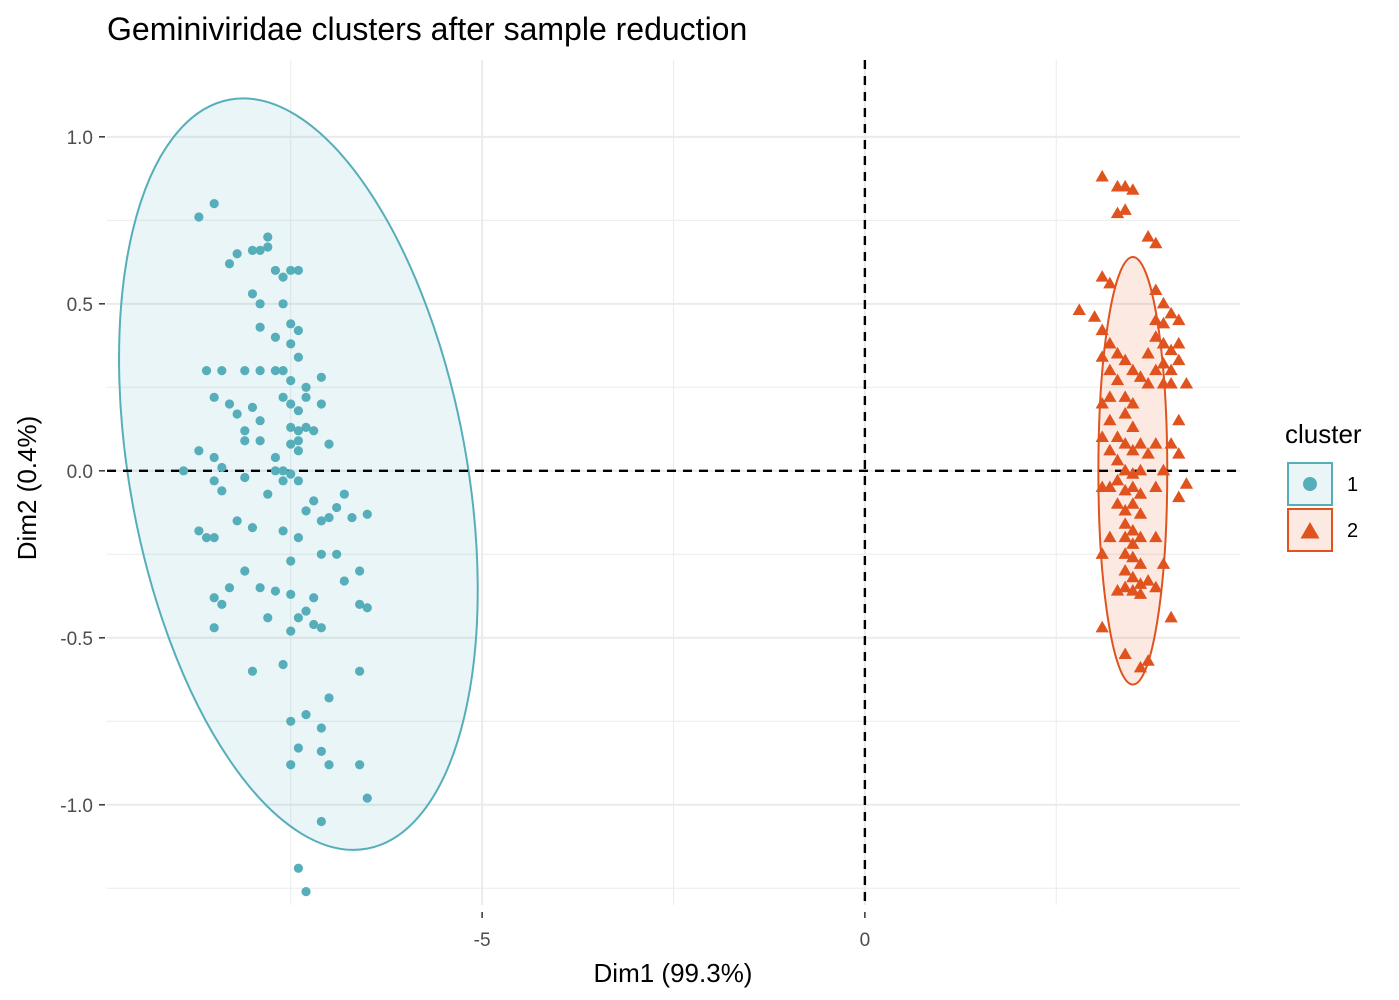  I want to click on y-tick-label: 0.0, so click(80, 472).